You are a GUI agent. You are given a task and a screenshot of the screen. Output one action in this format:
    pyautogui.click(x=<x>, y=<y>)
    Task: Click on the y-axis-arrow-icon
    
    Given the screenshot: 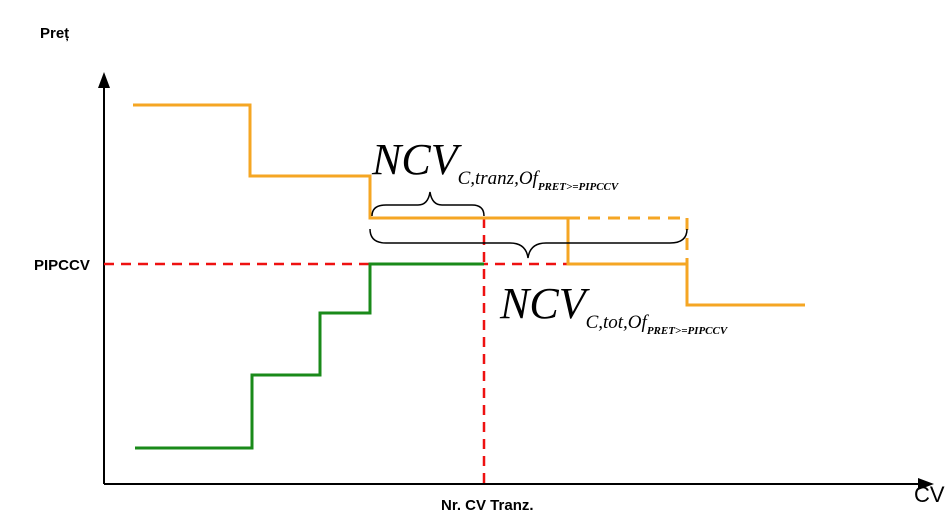 What is the action you would take?
    pyautogui.click(x=104, y=80)
    